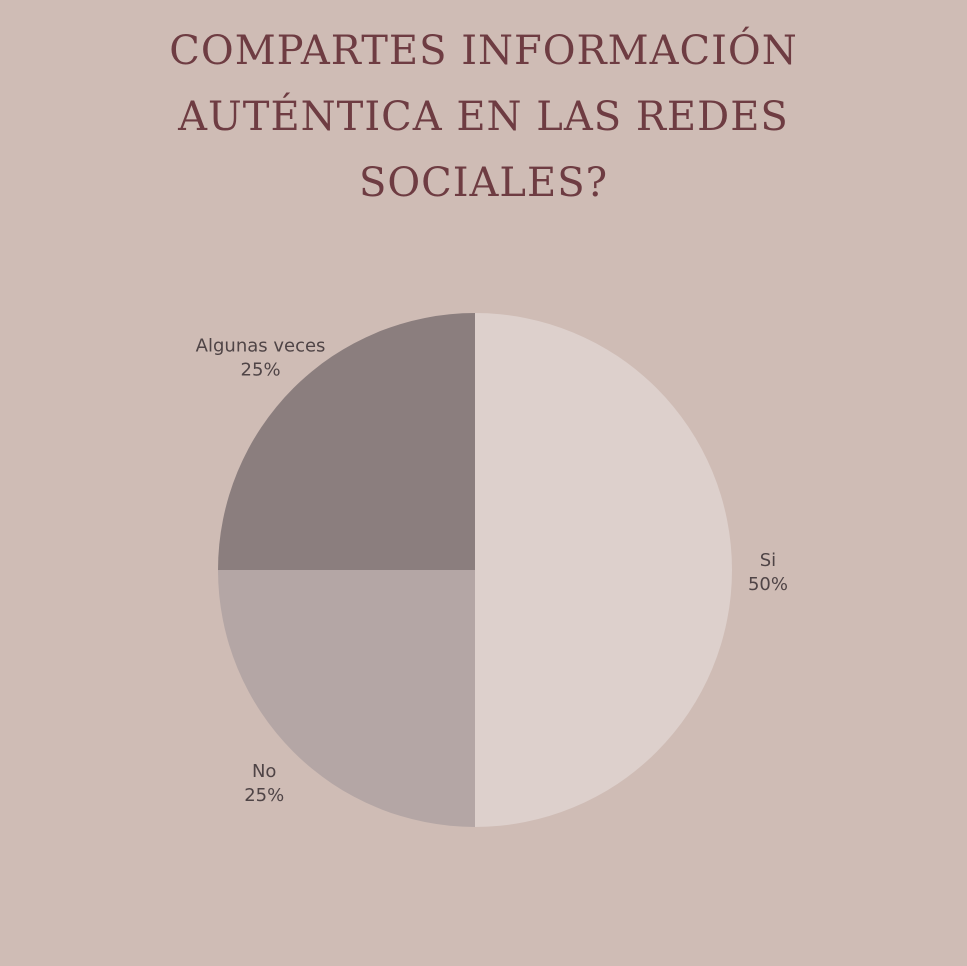 The height and width of the screenshot is (966, 967). What do you see at coordinates (483, 51) in the screenshot?
I see `chart-title-line-1: COMPARTES INFORMACIÓN` at bounding box center [483, 51].